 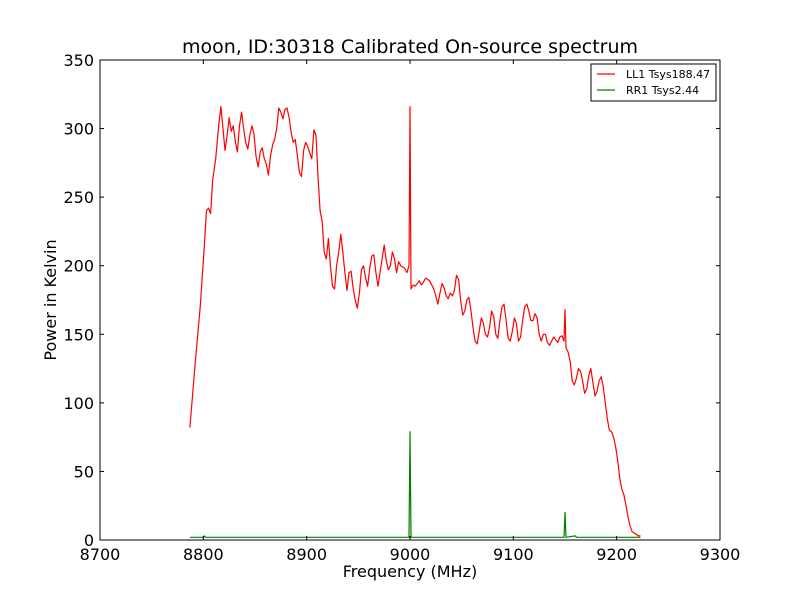 What do you see at coordinates (50, 299) in the screenshot?
I see `y-axis-label: Power in Kelvin` at bounding box center [50, 299].